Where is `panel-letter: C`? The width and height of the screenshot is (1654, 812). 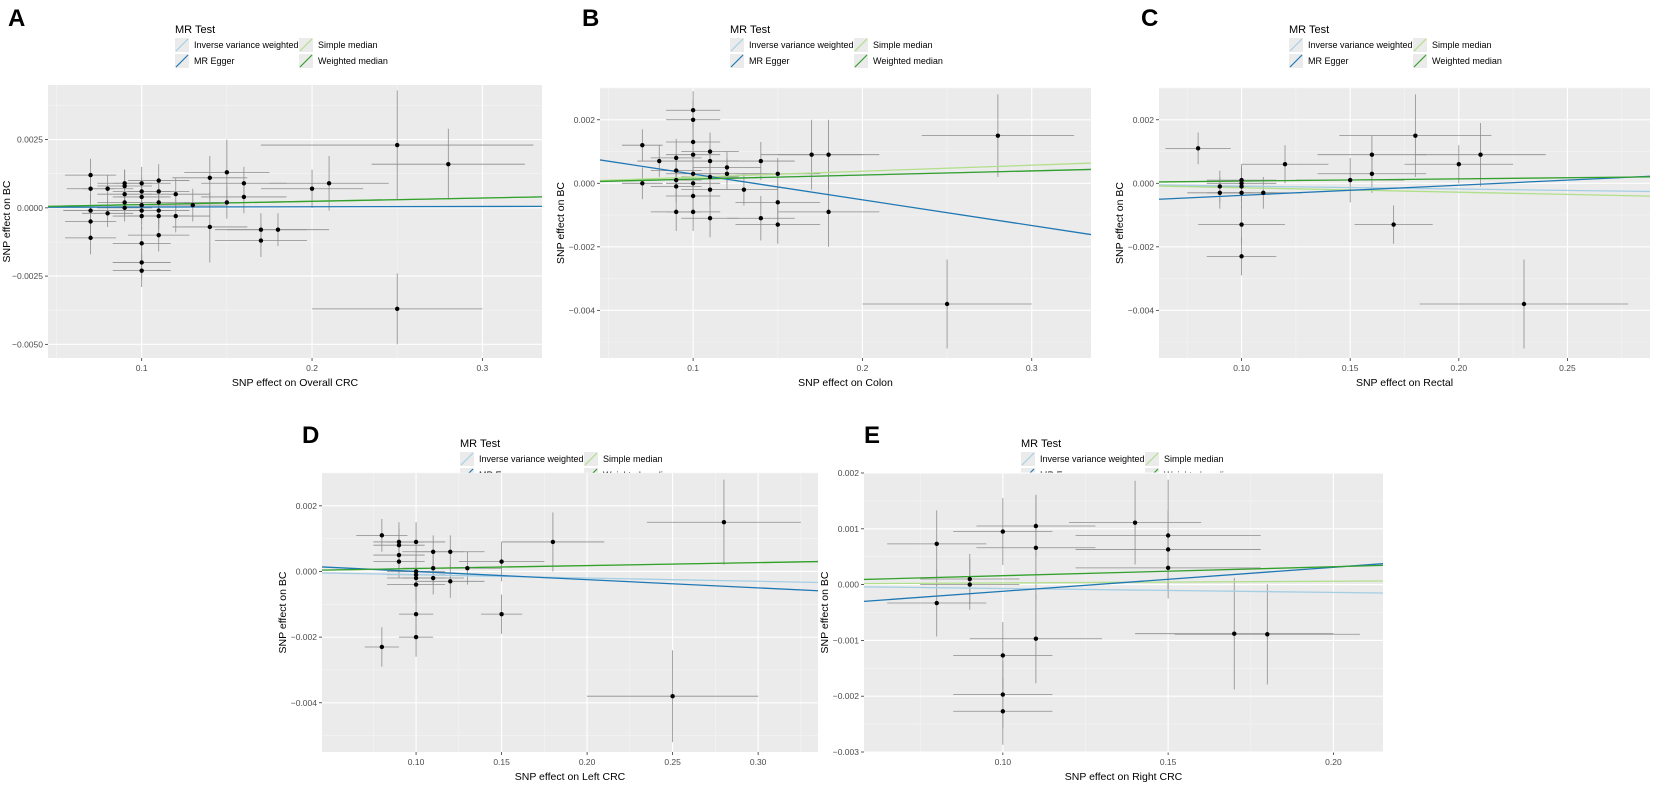 panel-letter: C is located at coordinates (1149, 18).